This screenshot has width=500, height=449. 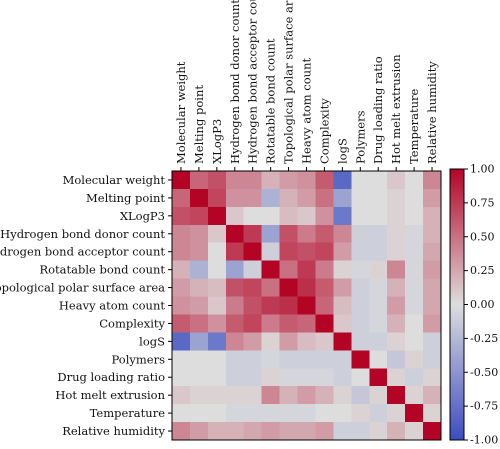 I want to click on colorbar-tick-label: 0.25, so click(x=482, y=270).